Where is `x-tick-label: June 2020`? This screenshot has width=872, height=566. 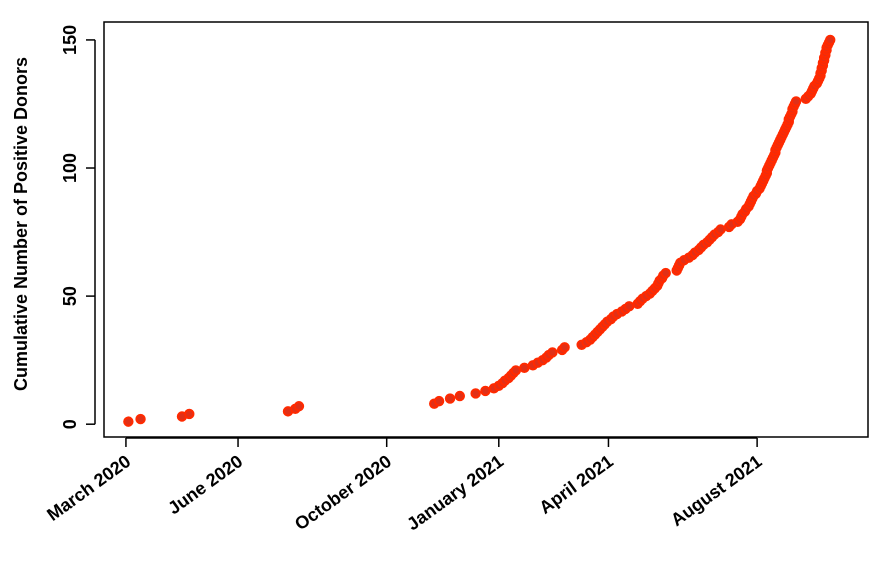 x-tick-label: June 2020 is located at coordinates (205, 484).